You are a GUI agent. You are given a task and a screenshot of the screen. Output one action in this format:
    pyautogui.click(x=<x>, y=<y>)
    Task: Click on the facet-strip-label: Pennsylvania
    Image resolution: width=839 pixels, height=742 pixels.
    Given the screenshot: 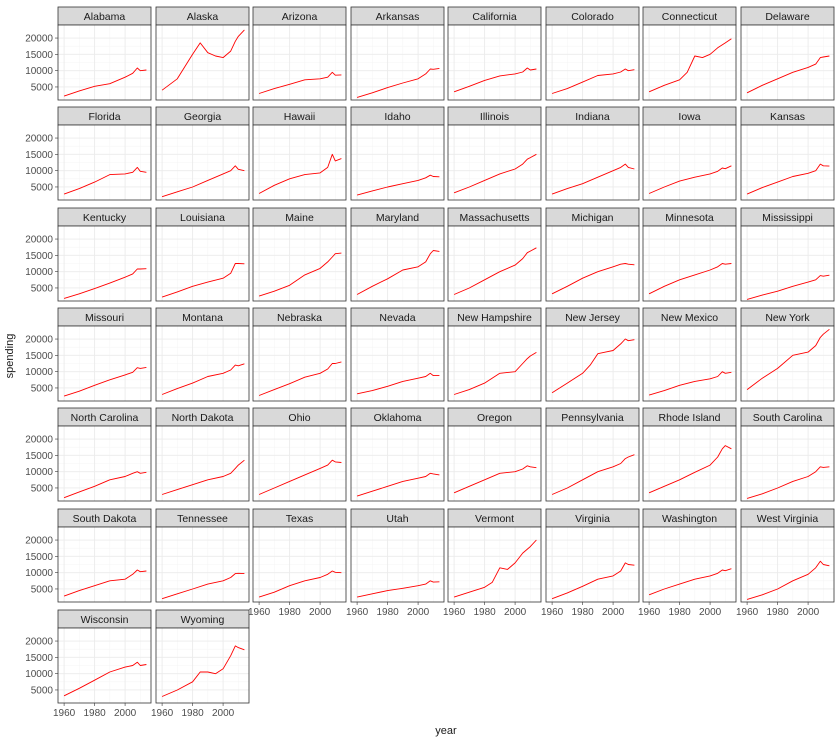 What is the action you would take?
    pyautogui.click(x=592, y=418)
    